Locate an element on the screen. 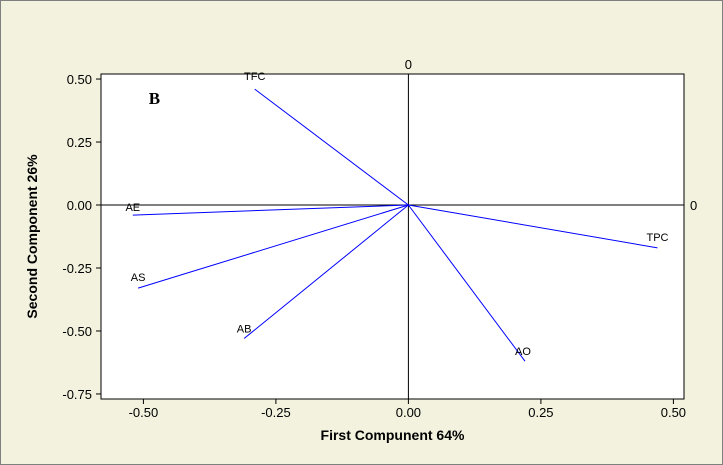  panel-label: B is located at coordinates (154, 98).